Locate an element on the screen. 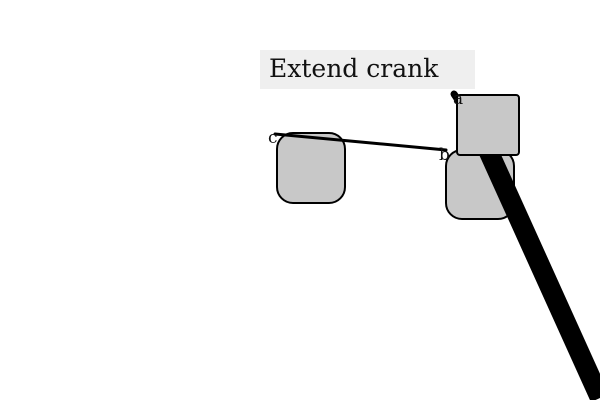  point-label-b: b is located at coordinates (444, 155).